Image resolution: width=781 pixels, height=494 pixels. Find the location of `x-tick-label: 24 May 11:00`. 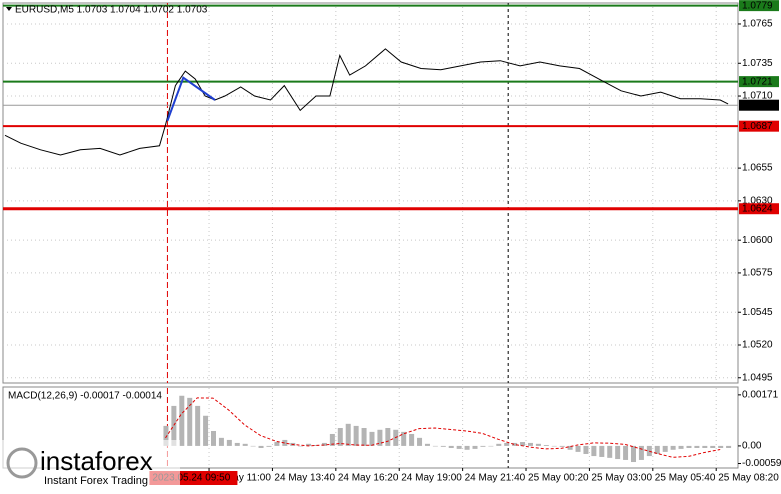

x-tick-label: 24 May 11:00 is located at coordinates (241, 478).